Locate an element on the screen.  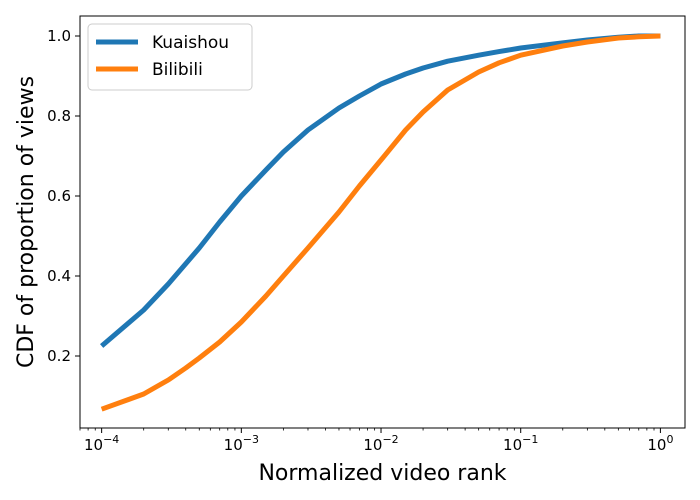
y-axis-ticks: 0.2 0.4 0.6 0.8 1.0 is located at coordinates (63, 196).